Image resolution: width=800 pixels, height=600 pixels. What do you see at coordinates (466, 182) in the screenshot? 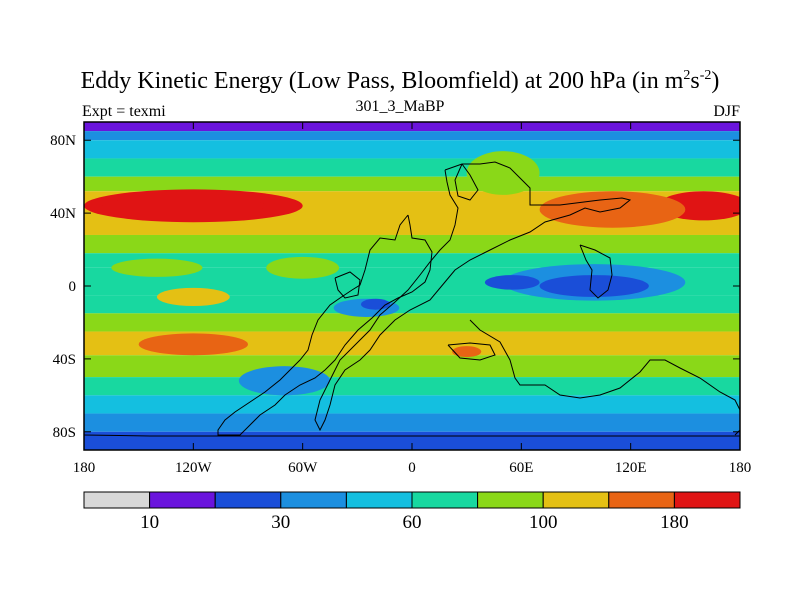
I see `coastline-greenland` at bounding box center [466, 182].